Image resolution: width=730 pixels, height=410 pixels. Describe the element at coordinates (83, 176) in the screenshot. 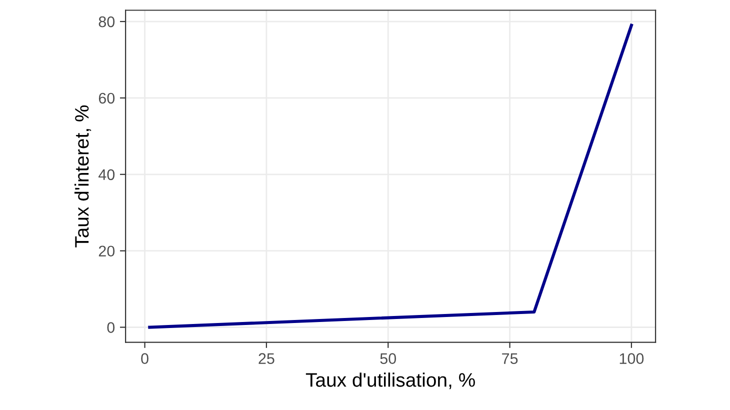

I see `y-axis-title: Taux d'interet, %` at that location.